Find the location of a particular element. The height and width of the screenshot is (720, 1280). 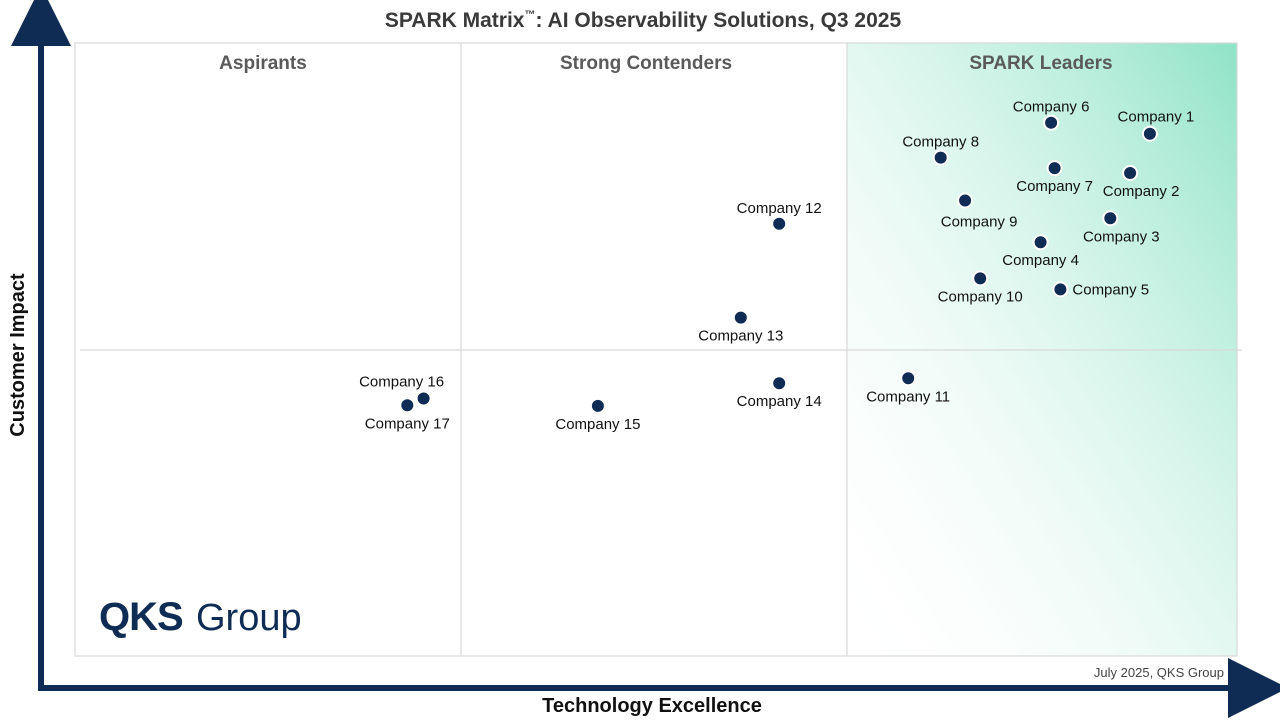

point-company-16: Company 16 is located at coordinates (401, 390).